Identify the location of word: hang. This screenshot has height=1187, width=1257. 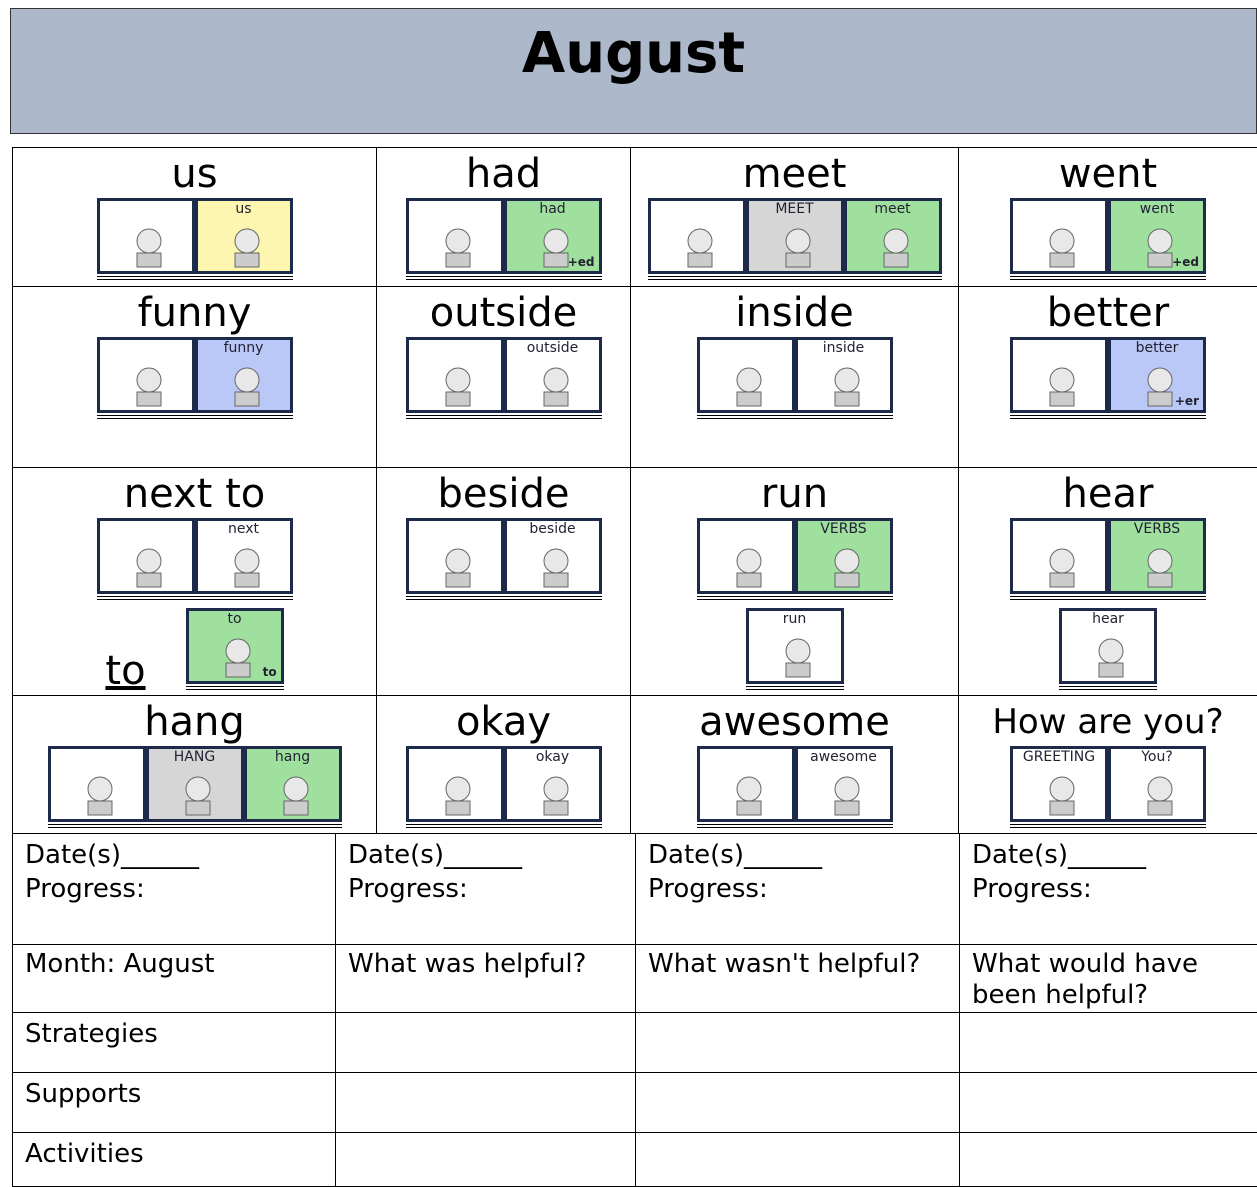
(194, 722).